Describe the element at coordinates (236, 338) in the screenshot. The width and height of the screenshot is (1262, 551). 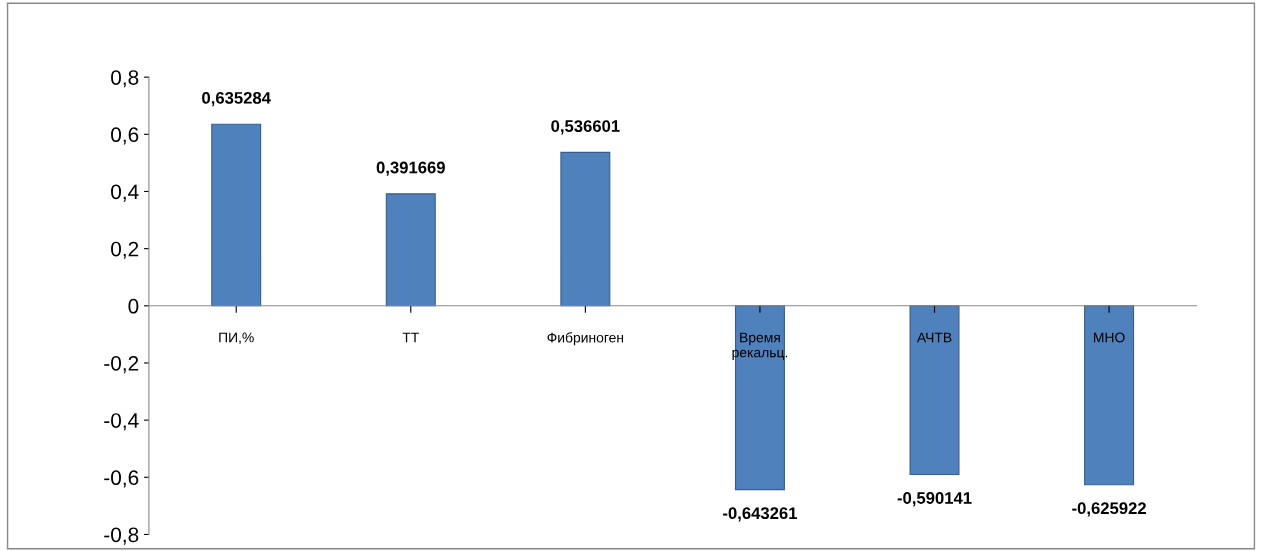
I see `x-tick-label: ПИ,%` at that location.